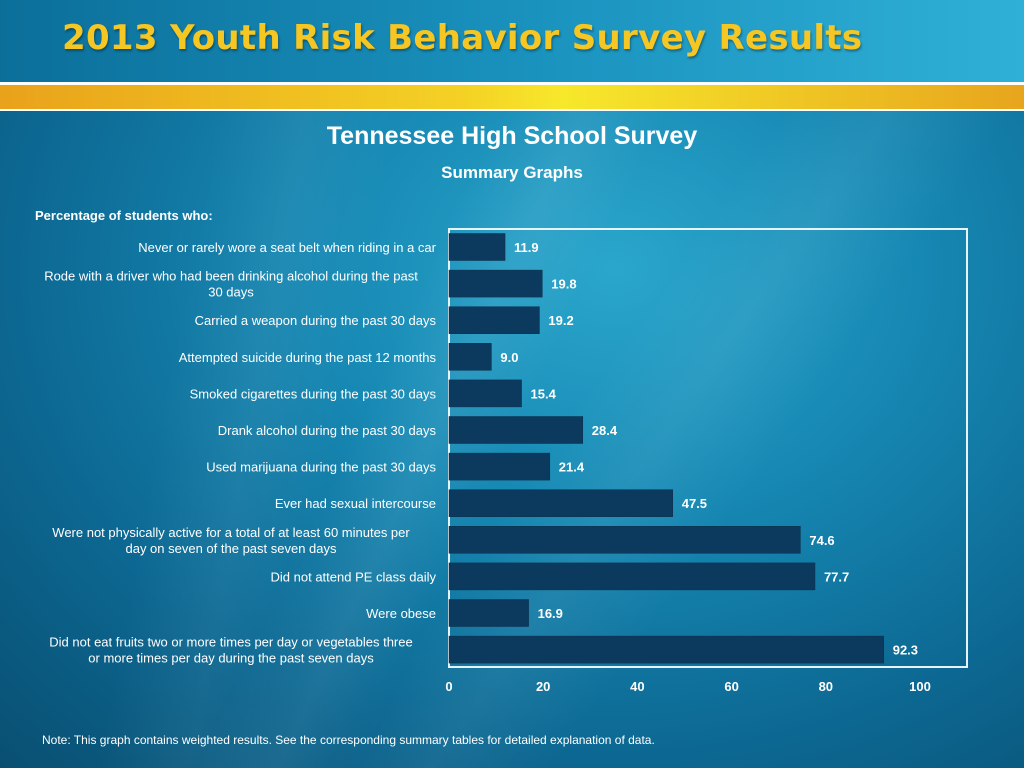 Image resolution: width=1024 pixels, height=768 pixels. Describe the element at coordinates (687, 686) in the screenshot. I see `x-axis-ticks-layer: 0 20 40 60 80 100` at that location.